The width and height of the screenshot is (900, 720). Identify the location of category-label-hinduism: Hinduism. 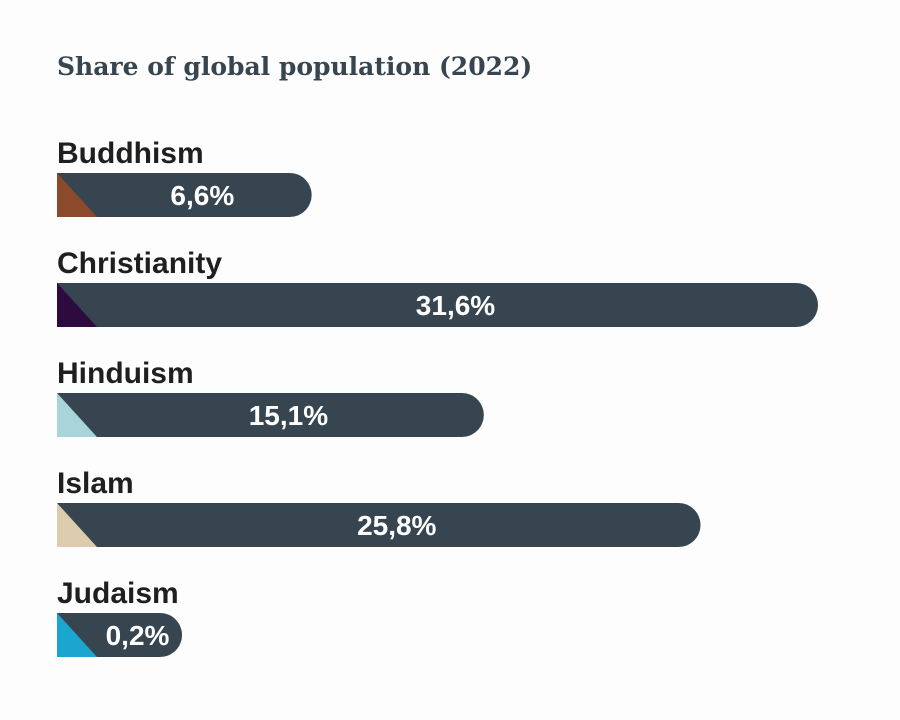
(125, 373).